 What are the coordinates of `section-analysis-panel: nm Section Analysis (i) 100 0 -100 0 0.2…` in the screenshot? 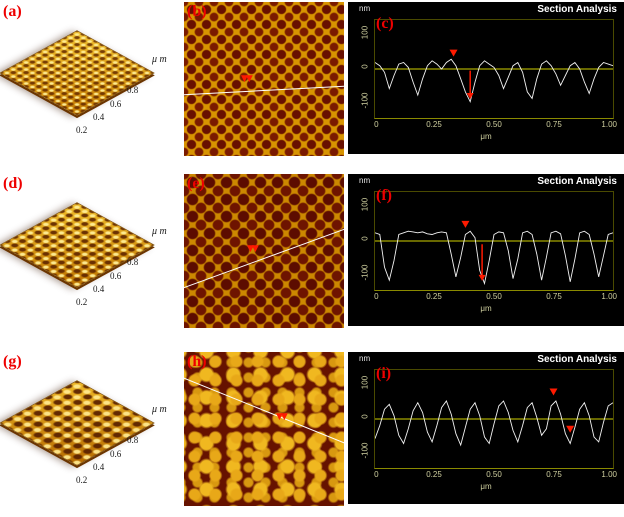 It's located at (486, 428).